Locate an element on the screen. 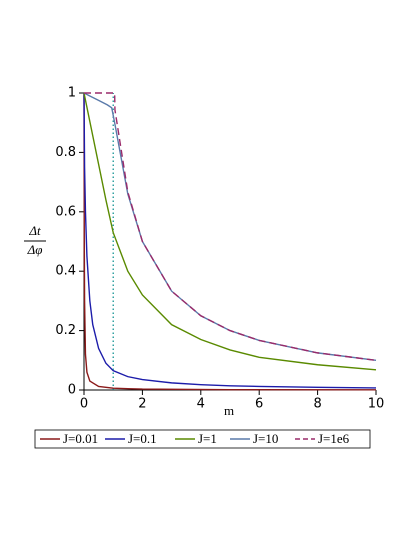 The image size is (415, 537). x-tick-label: 8 is located at coordinates (317, 404).